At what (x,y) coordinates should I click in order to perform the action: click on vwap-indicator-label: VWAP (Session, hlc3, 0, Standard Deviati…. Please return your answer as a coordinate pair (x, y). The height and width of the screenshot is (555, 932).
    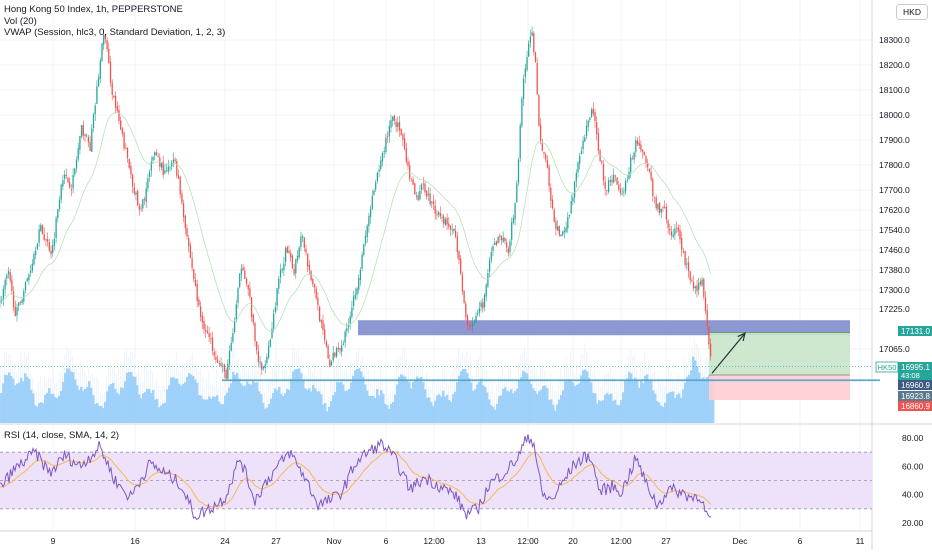
    Looking at the image, I should click on (115, 32).